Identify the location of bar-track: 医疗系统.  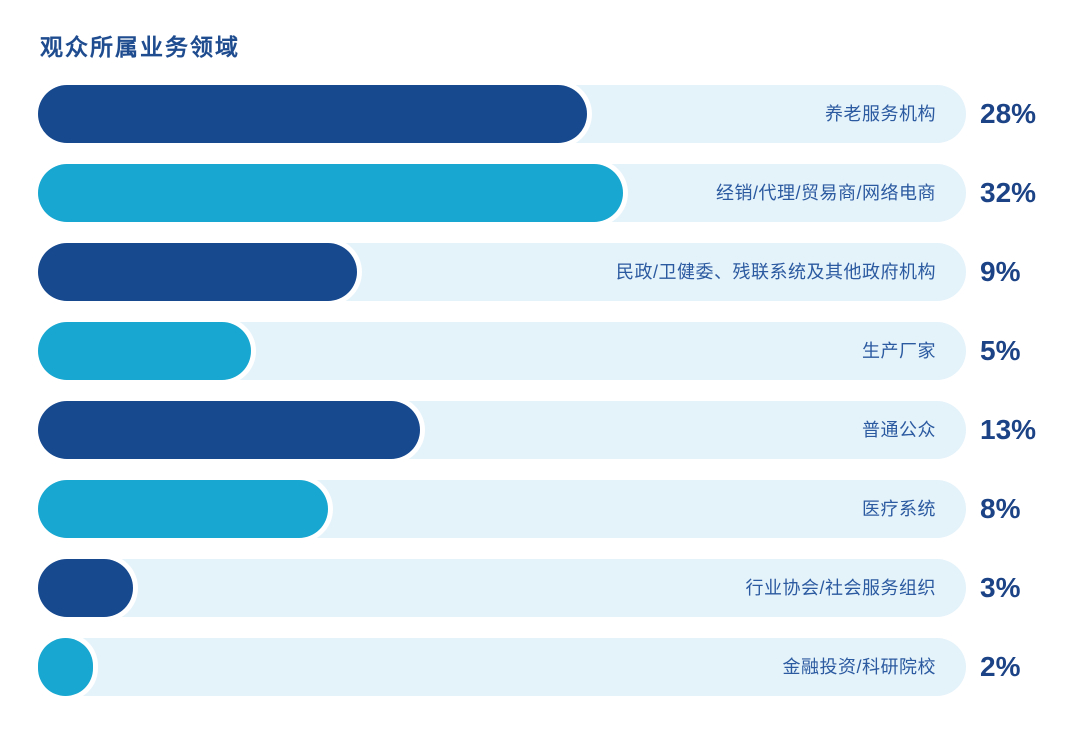
(502, 509).